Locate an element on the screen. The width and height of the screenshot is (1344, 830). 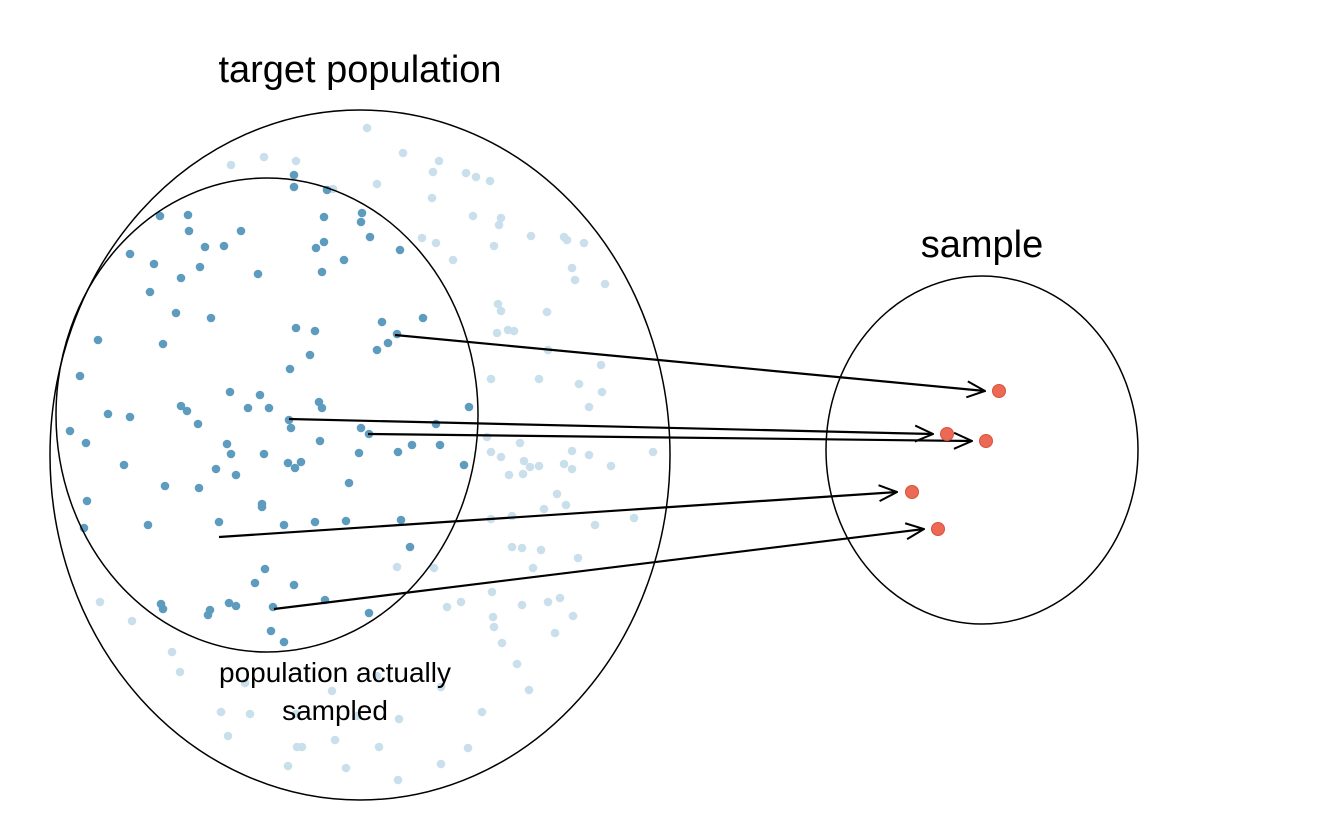
sample-ellipse is located at coordinates (982, 450).